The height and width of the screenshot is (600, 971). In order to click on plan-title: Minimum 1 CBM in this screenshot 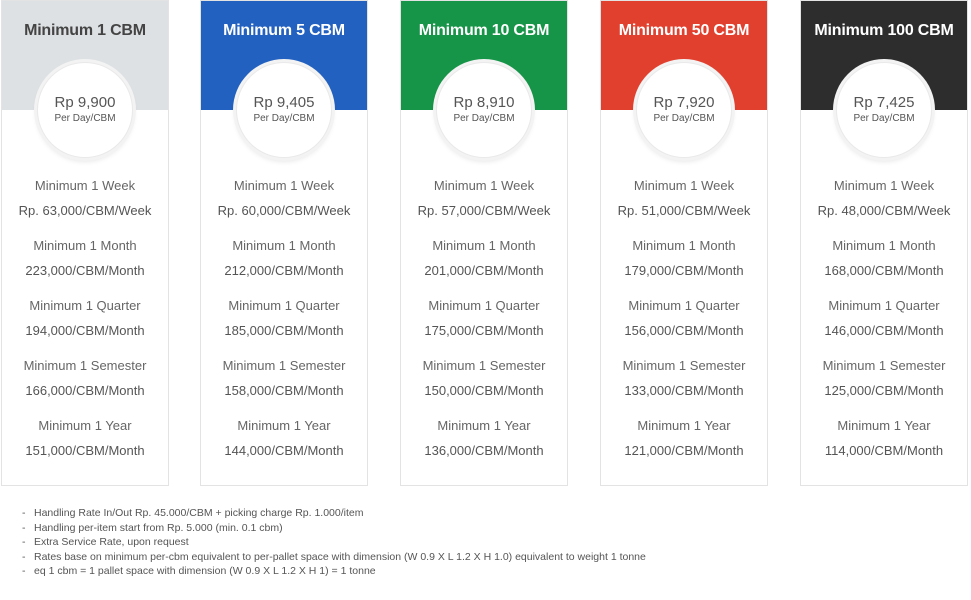, I will do `click(85, 30)`.